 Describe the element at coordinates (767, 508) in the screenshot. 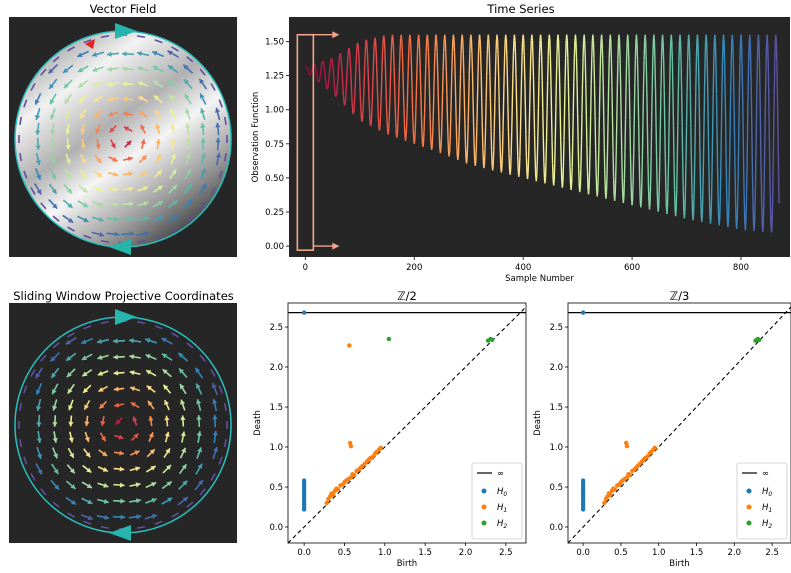

I see `legend-label-h1: H1` at that location.